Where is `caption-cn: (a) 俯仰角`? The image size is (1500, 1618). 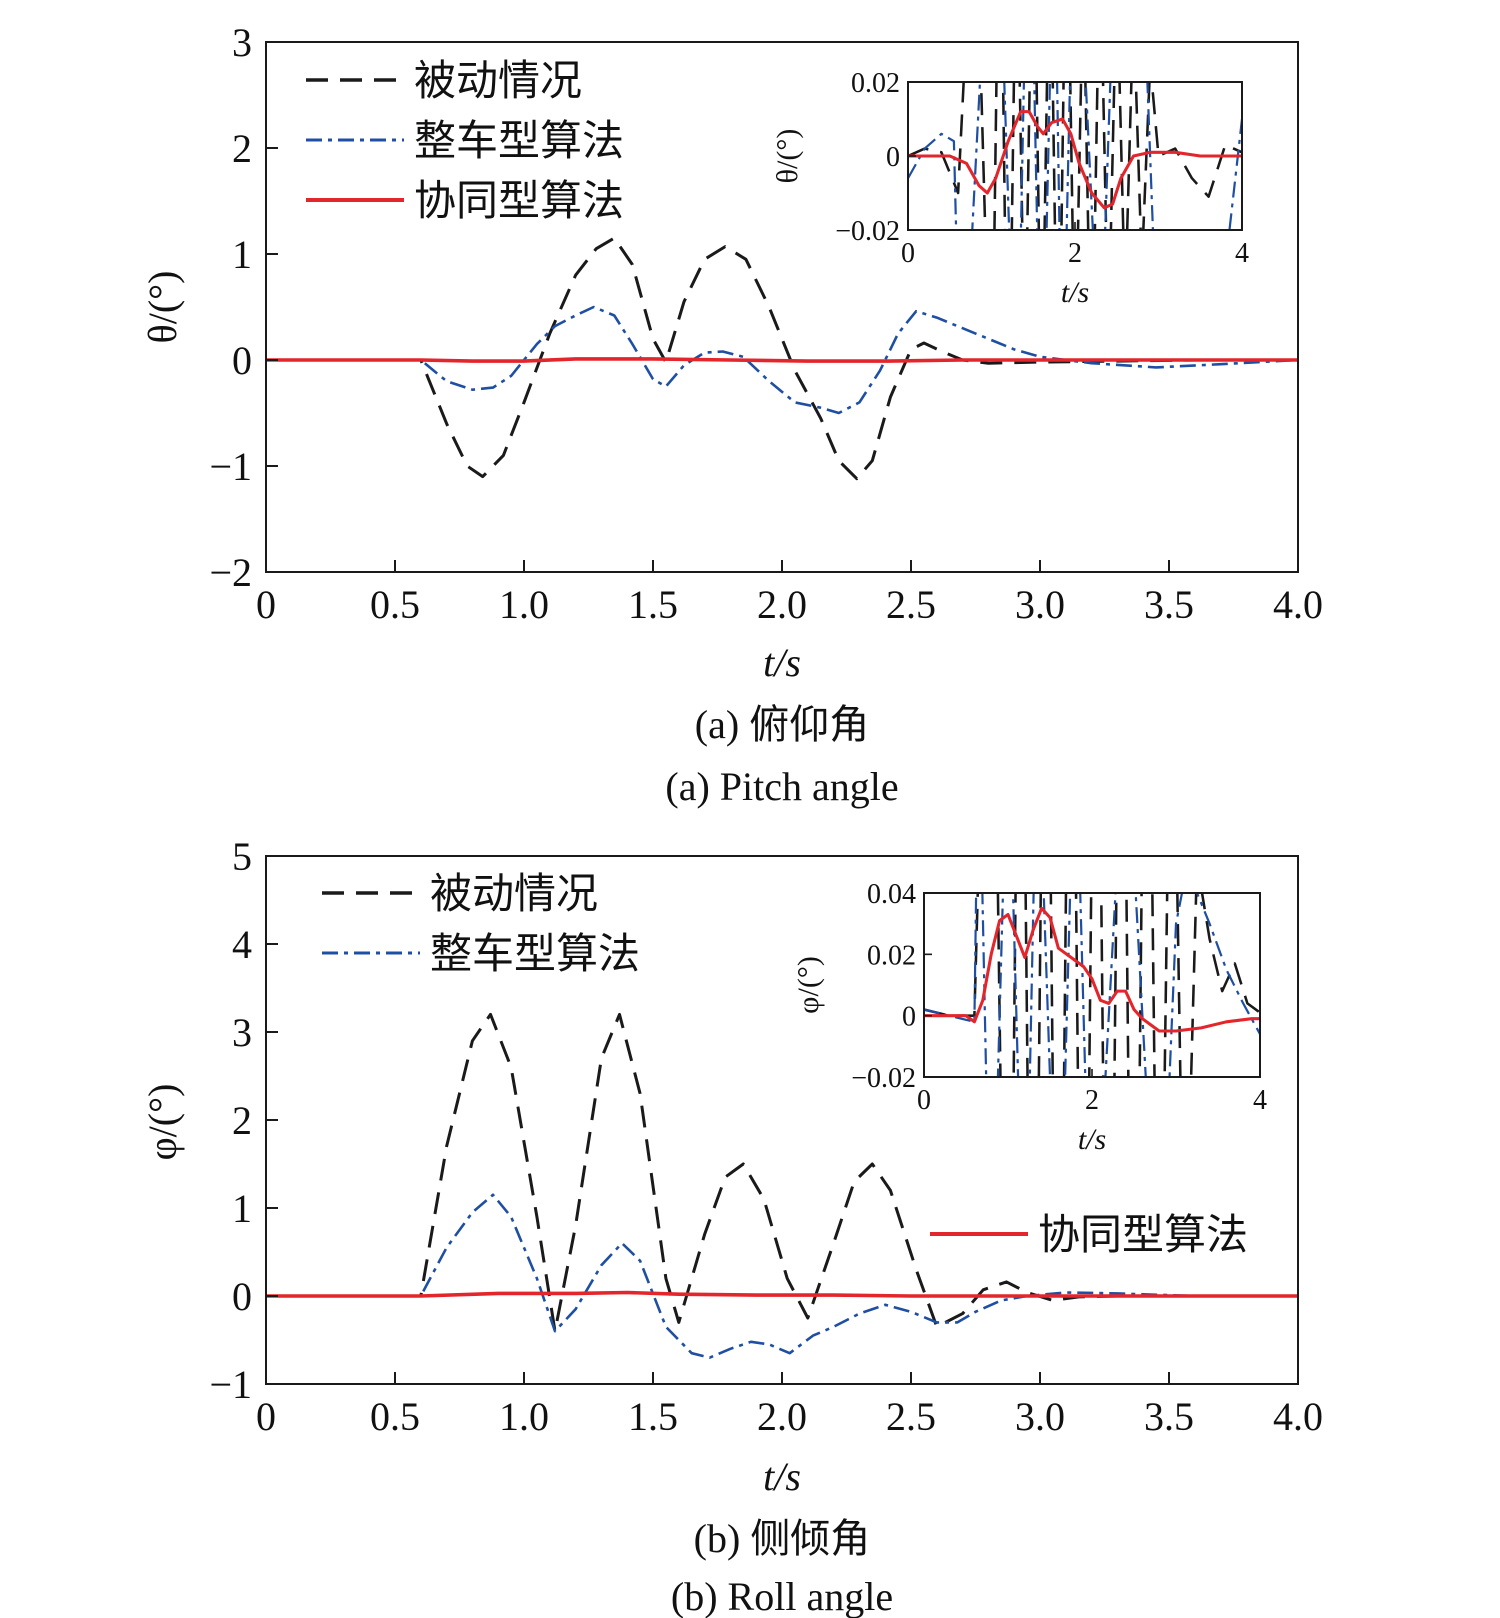
caption-cn: (a) 俯仰角 is located at coordinates (782, 724).